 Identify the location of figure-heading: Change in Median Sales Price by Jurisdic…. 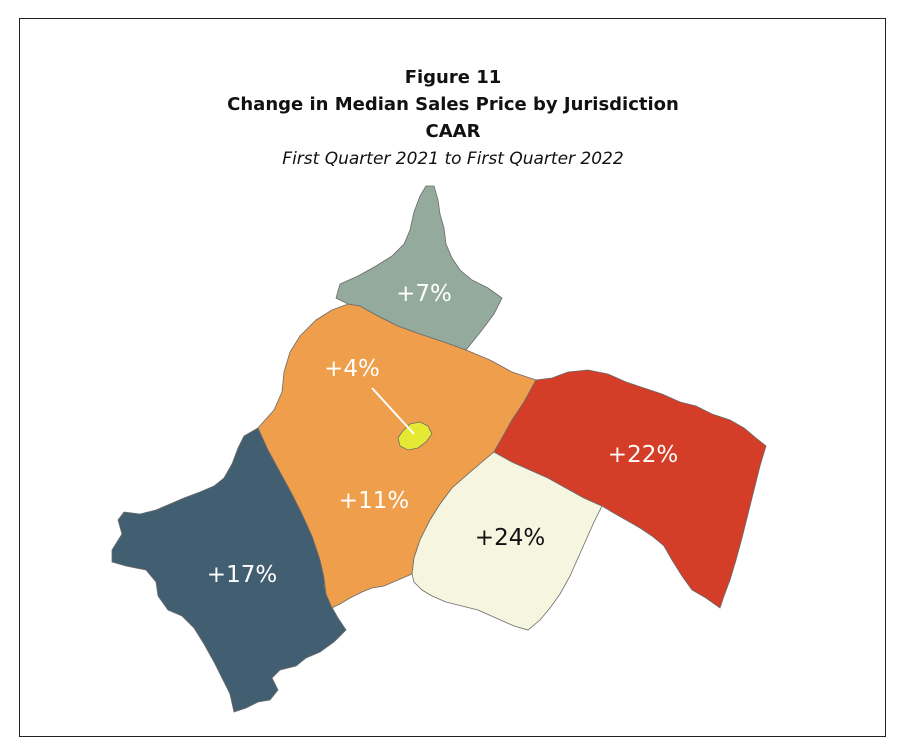
(453, 104).